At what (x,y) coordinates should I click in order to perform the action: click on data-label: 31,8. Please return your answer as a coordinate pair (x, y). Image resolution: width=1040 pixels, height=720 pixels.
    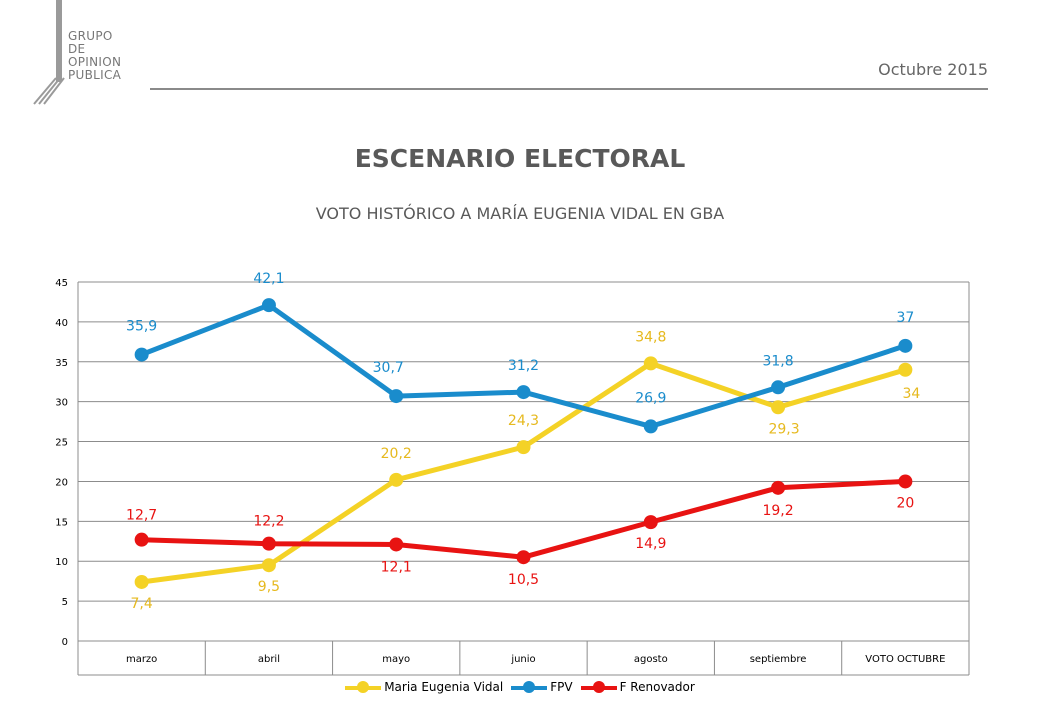
    Looking at the image, I should click on (777, 361).